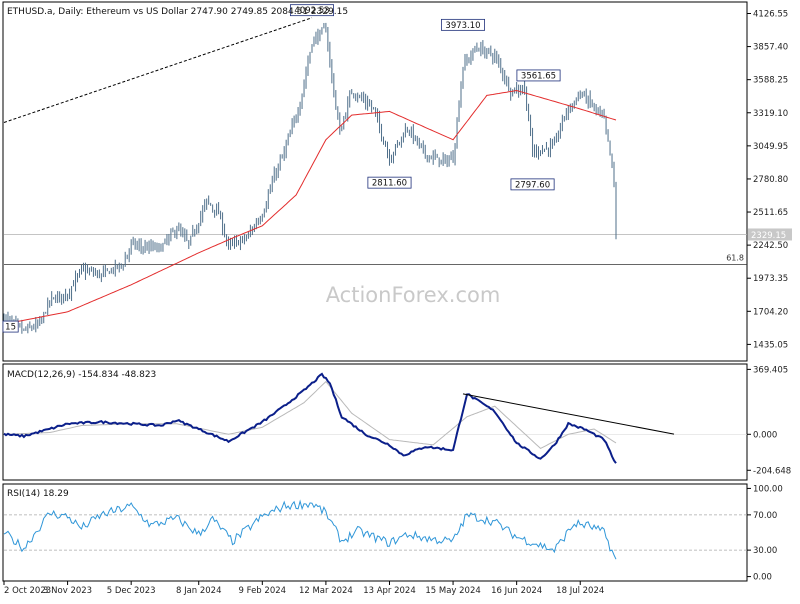  What do you see at coordinates (770, 114) in the screenshot?
I see `price-axis-label-3: 3319.10` at bounding box center [770, 114].